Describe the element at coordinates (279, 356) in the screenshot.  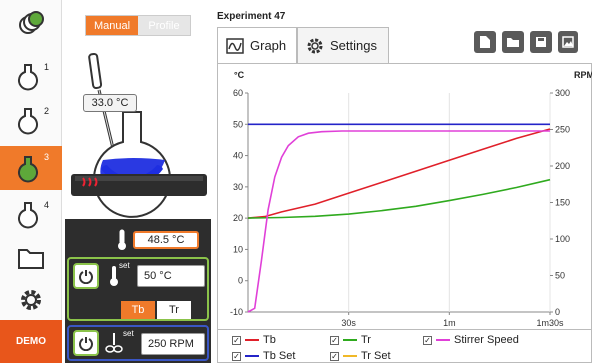
I see `legend-label: Tb Set` at that location.